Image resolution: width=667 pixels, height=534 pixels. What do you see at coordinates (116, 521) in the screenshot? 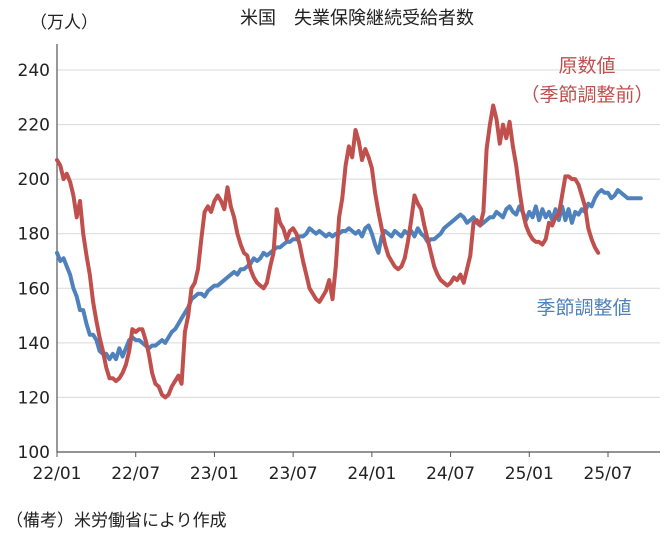
I see `source-note: （備考）米労働省により作成` at bounding box center [116, 521].